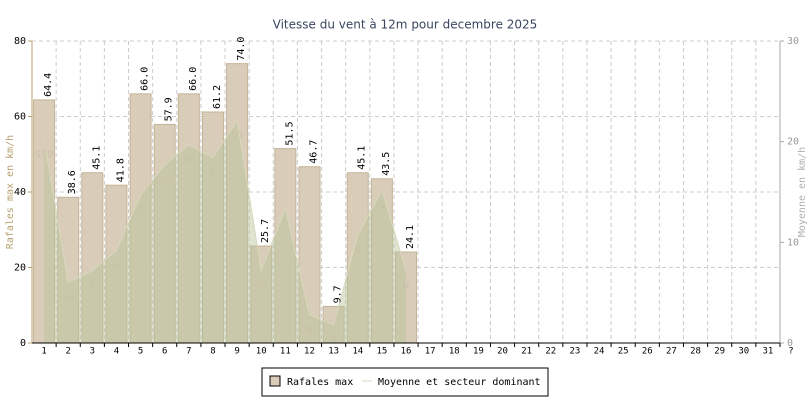 The height and width of the screenshot is (404, 810). What do you see at coordinates (164, 352) in the screenshot?
I see `x-tick-label: 6` at bounding box center [164, 352].